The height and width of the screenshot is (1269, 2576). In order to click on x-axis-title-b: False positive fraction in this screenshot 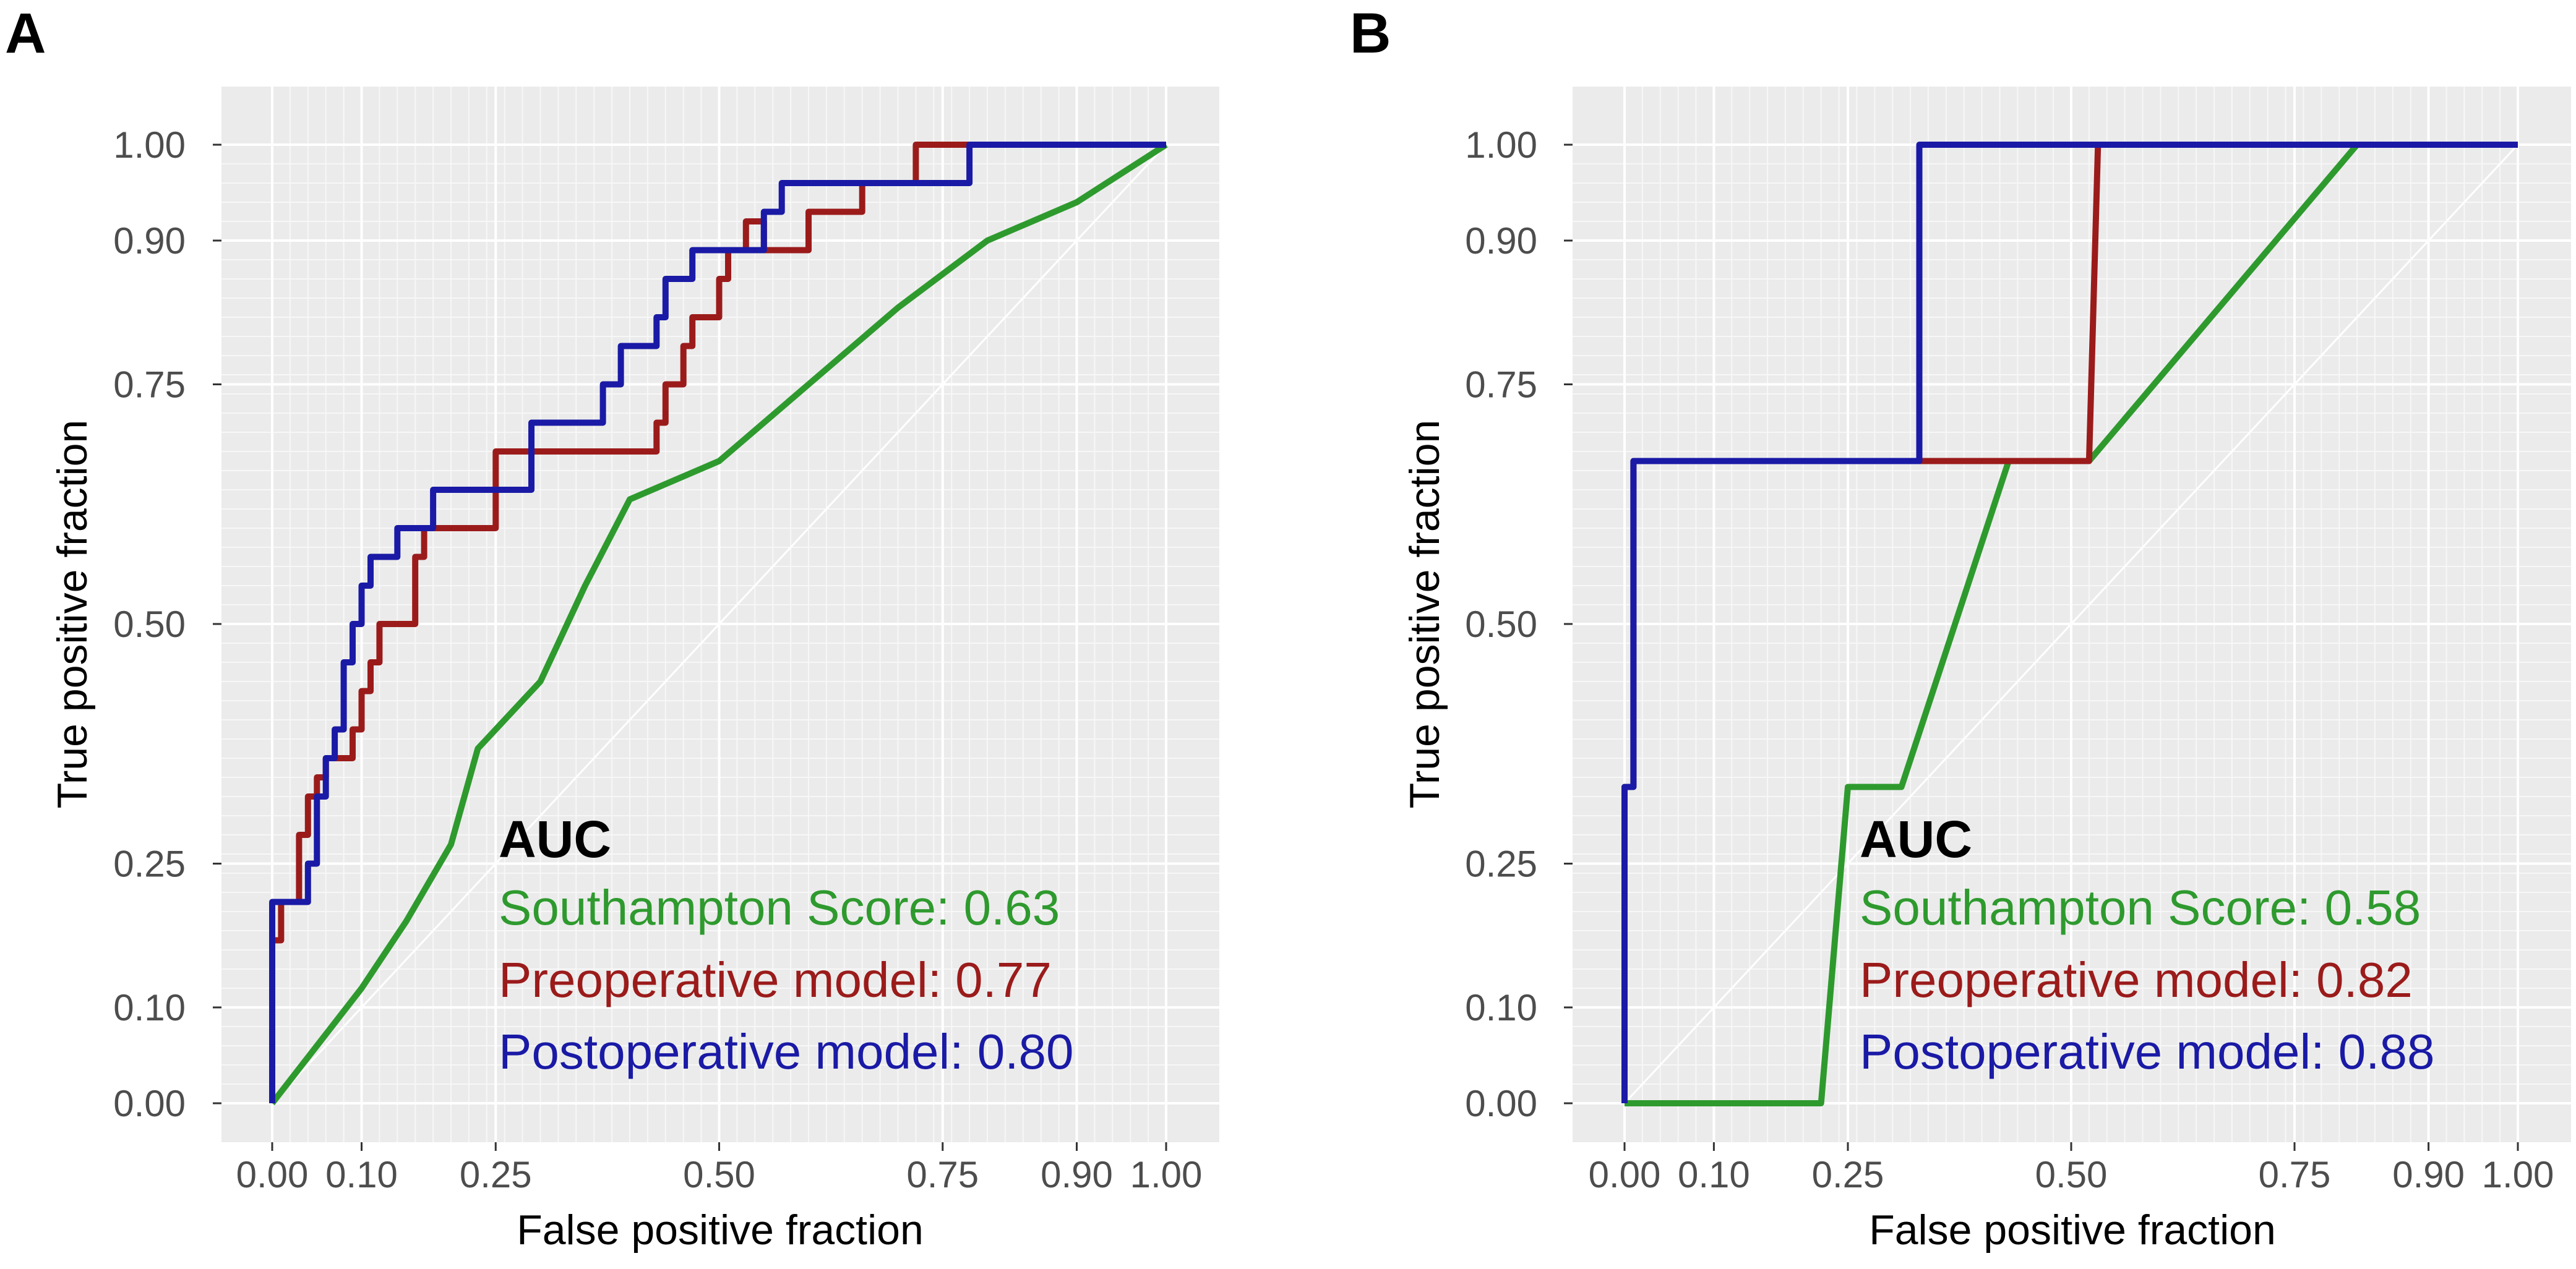, I will do `click(2072, 1230)`.